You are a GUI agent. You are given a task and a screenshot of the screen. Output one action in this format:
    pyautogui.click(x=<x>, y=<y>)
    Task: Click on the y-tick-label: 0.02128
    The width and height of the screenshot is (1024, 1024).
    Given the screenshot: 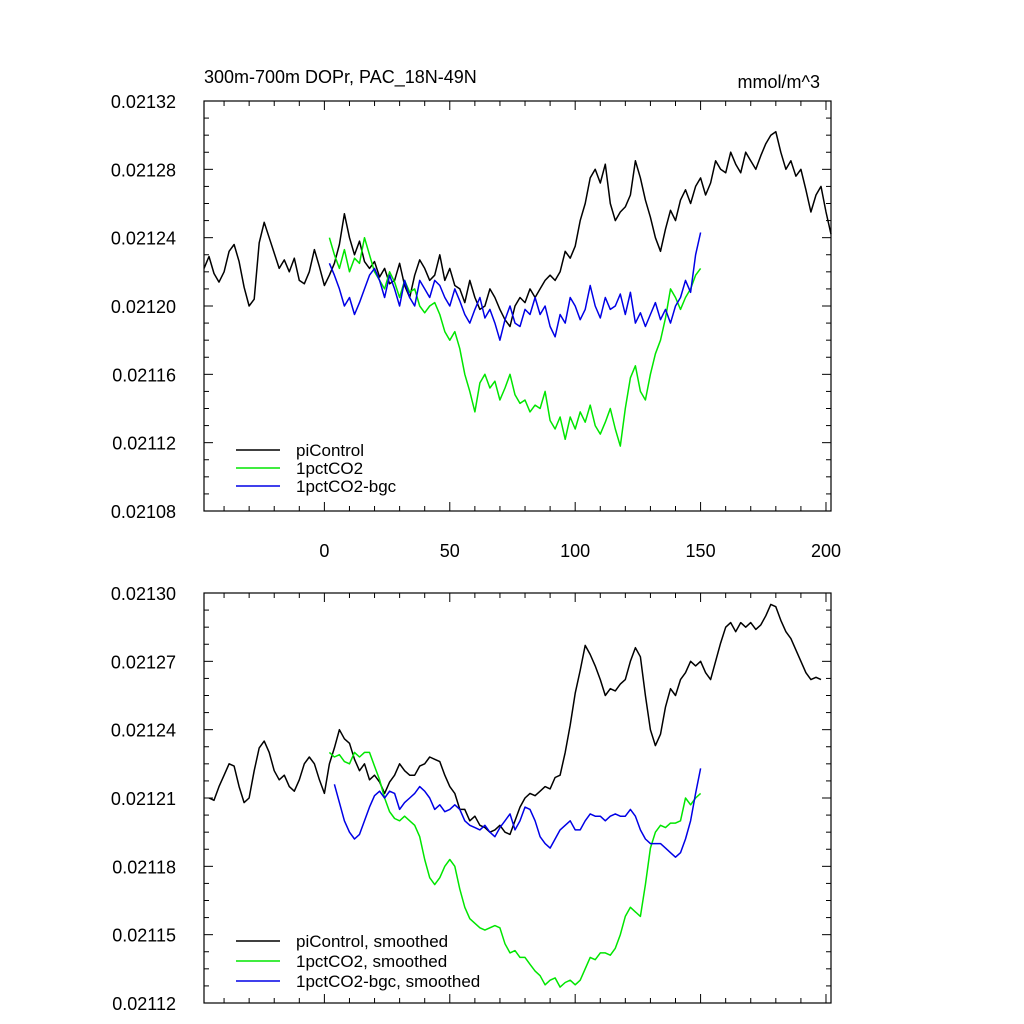 What is the action you would take?
    pyautogui.click(x=143, y=170)
    